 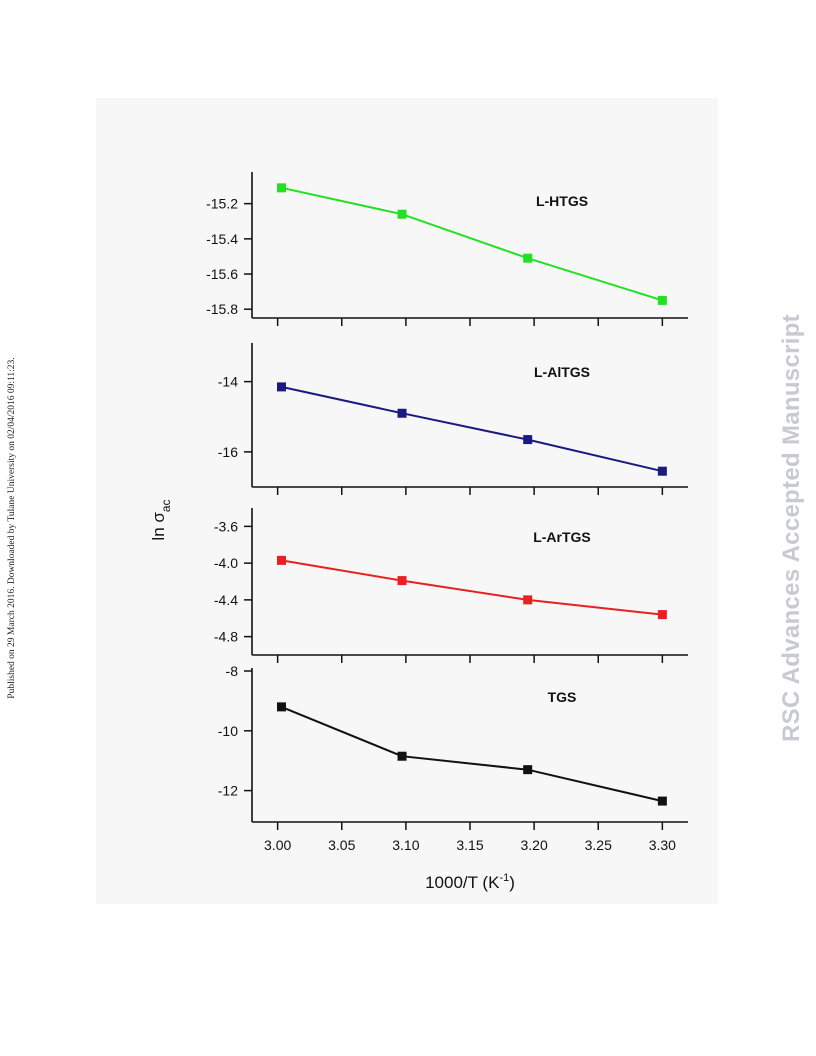 I want to click on x-tick-label: 3.00, so click(x=277, y=845).